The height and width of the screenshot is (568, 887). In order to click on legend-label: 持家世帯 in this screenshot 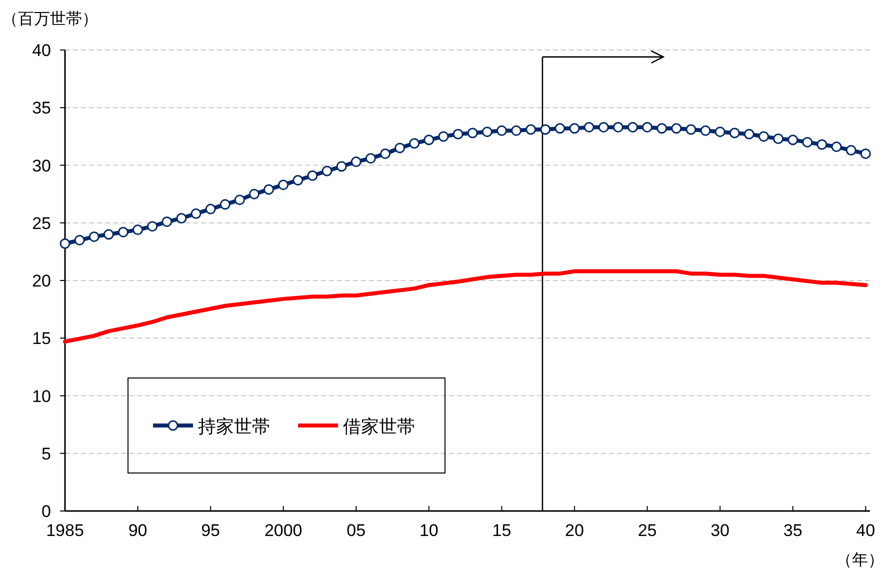, I will do `click(234, 426)`.